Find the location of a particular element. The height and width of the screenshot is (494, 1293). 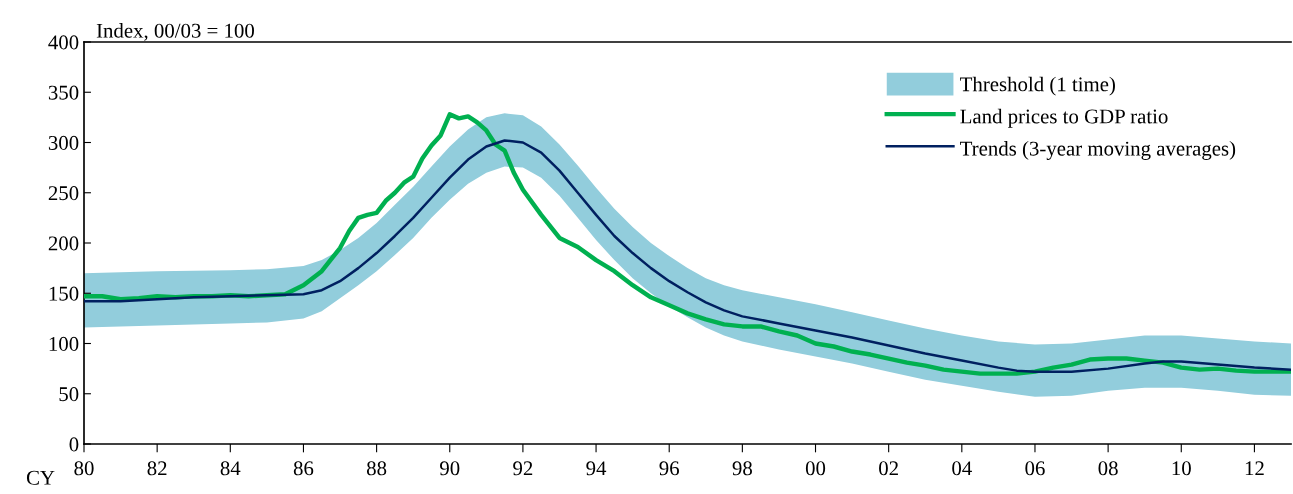

y-tick-label: 0 is located at coordinates (74, 444).